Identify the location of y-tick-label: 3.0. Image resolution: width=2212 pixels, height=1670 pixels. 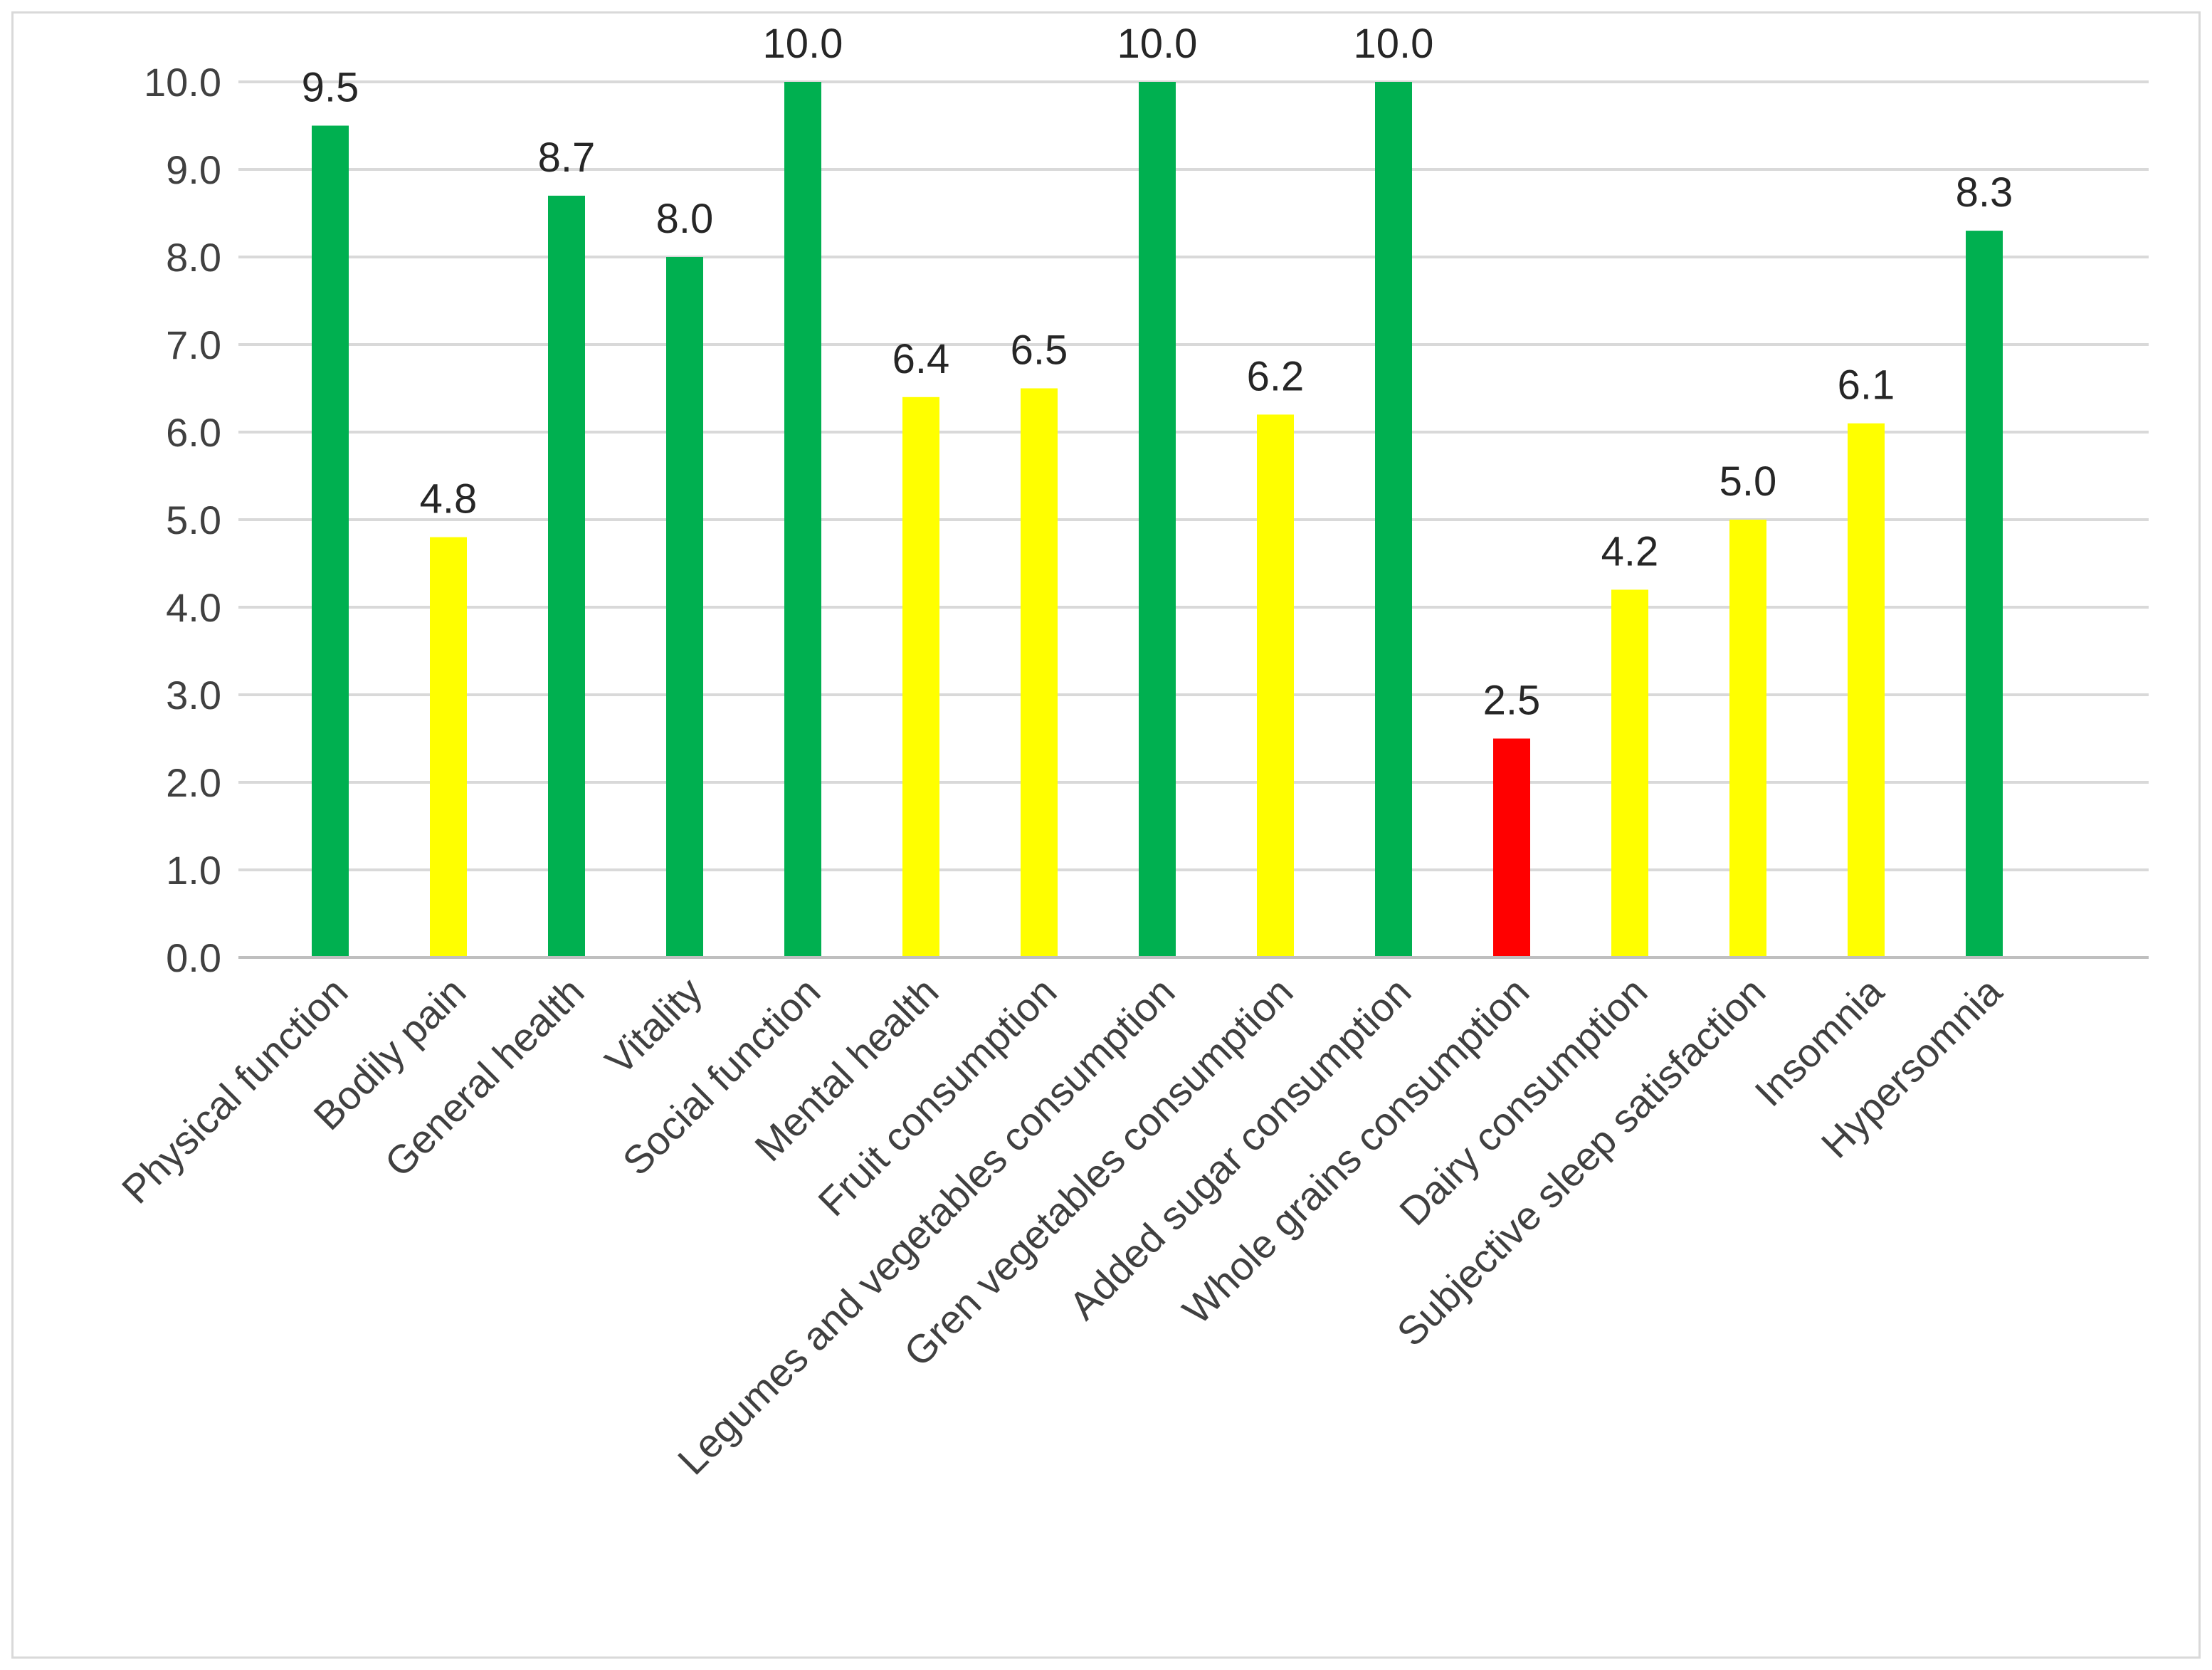
(193, 695).